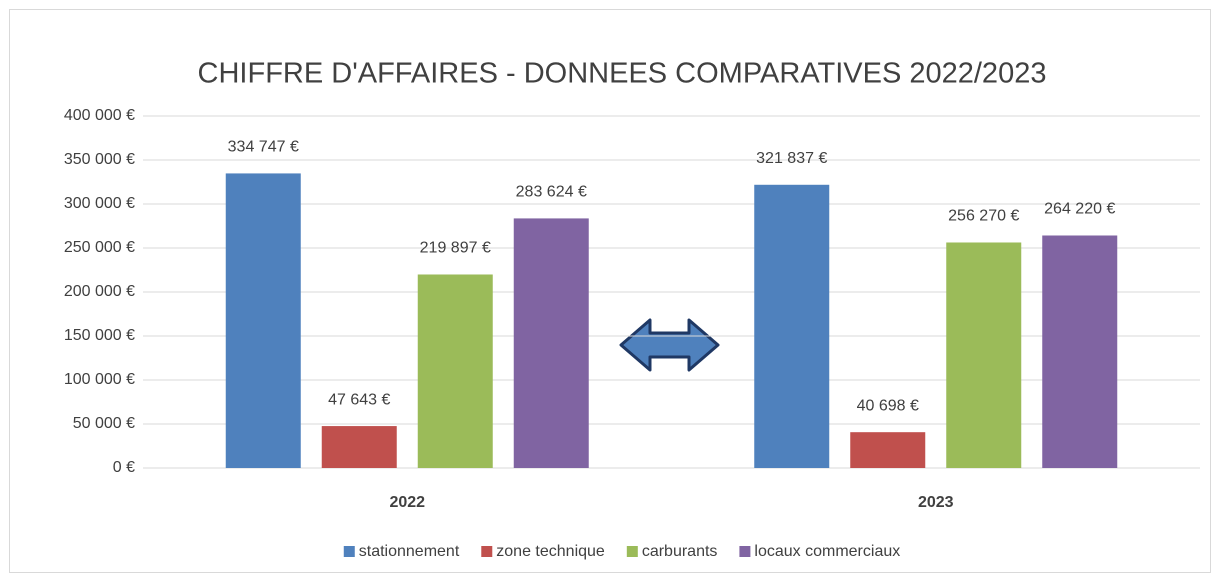  Describe the element at coordinates (455, 248) in the screenshot. I see `value-label: 219 897 €` at that location.